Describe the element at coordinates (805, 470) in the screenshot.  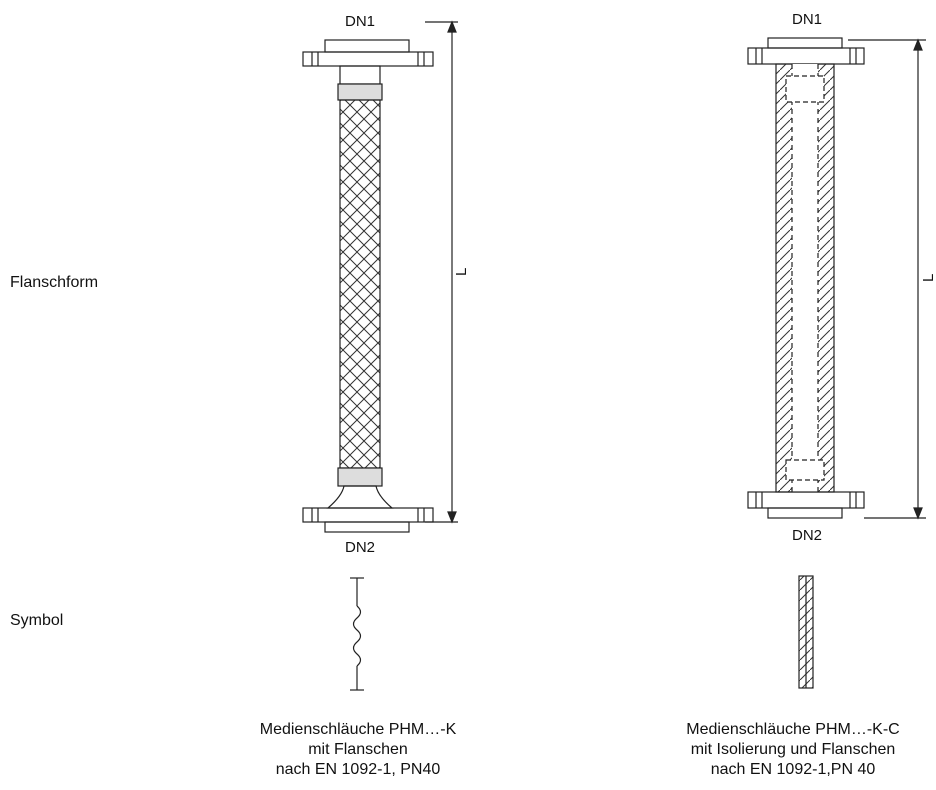
I see `right-inner-bottom-fitting` at that location.